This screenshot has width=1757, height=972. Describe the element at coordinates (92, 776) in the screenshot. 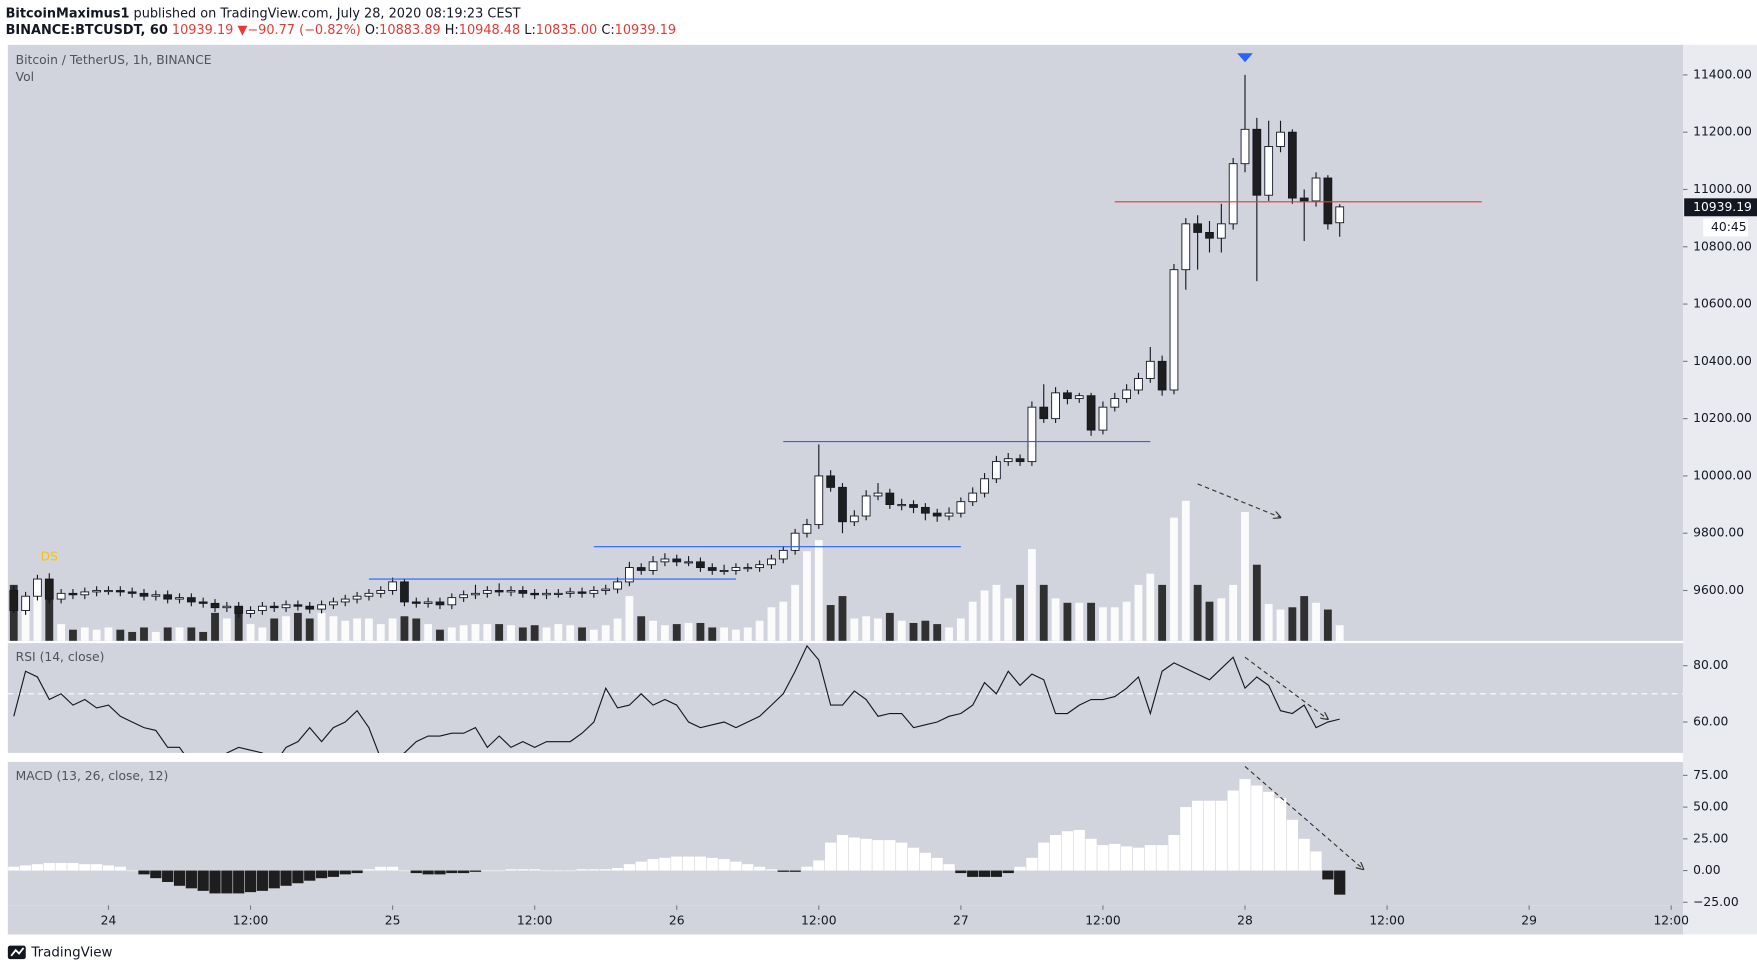

I see `macd-label: MACD (13, 26, close, 12)` at that location.